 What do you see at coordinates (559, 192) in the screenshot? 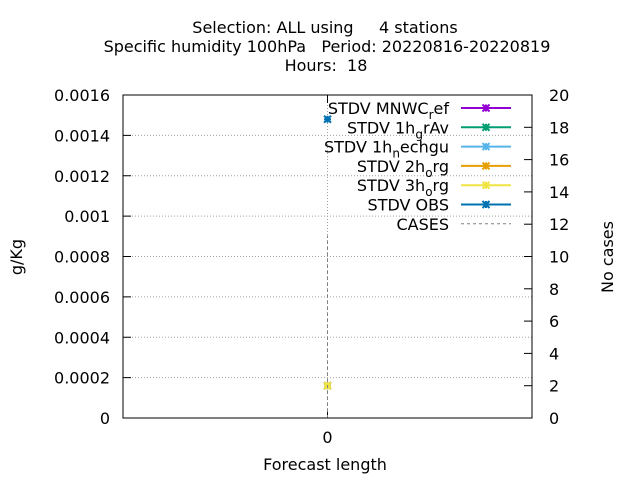
I see `y2-tick-label: 14` at bounding box center [559, 192].